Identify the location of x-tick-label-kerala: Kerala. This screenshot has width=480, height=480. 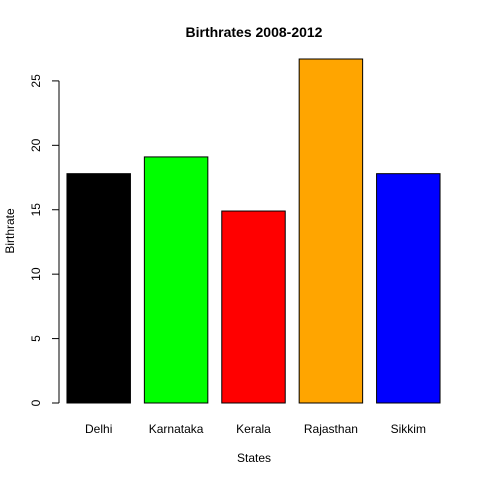
(253, 429).